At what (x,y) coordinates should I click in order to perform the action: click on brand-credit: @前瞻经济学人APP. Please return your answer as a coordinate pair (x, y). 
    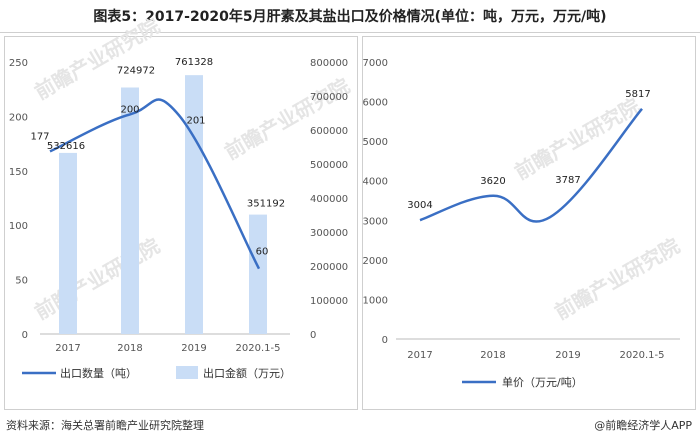
    Looking at the image, I should click on (643, 425).